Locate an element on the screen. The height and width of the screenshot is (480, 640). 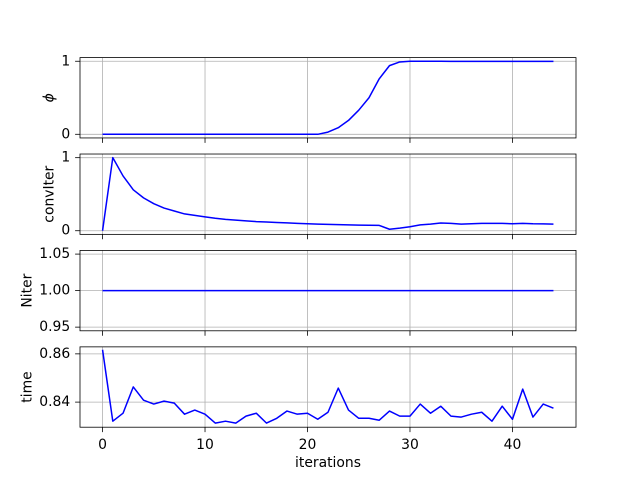
y-tick-label: 0.84 is located at coordinates (54, 402).